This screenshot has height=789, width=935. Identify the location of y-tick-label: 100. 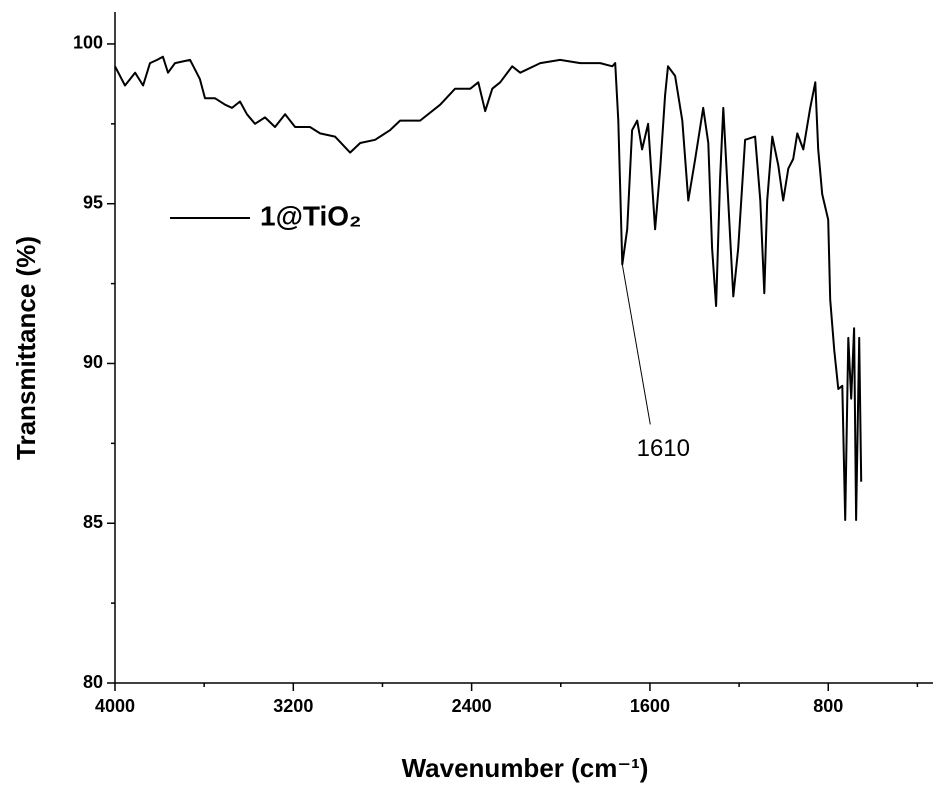
(88, 43).